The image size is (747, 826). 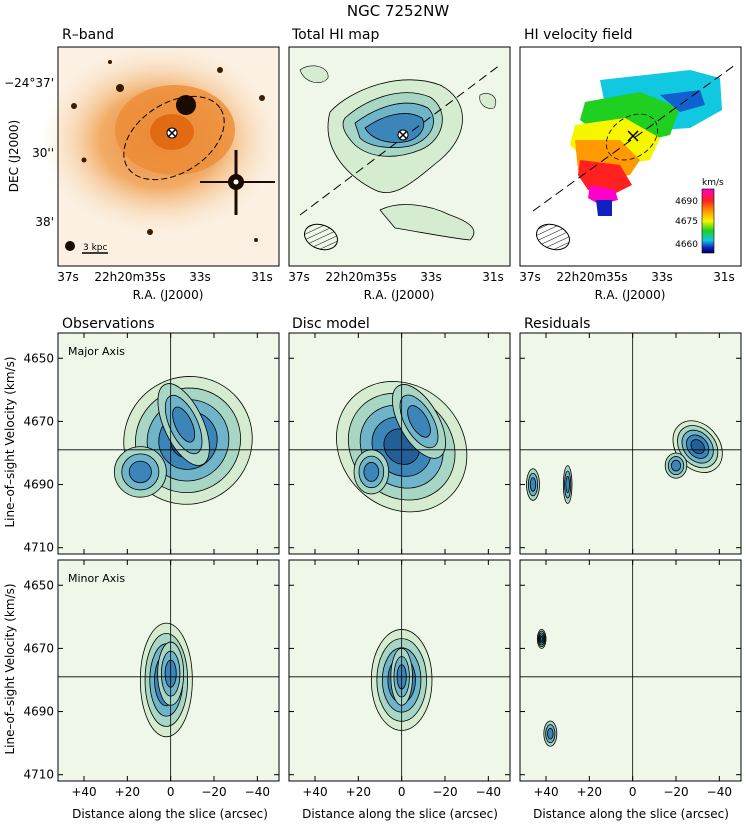 I want to click on panel-title-observations: Observations, so click(x=108, y=324).